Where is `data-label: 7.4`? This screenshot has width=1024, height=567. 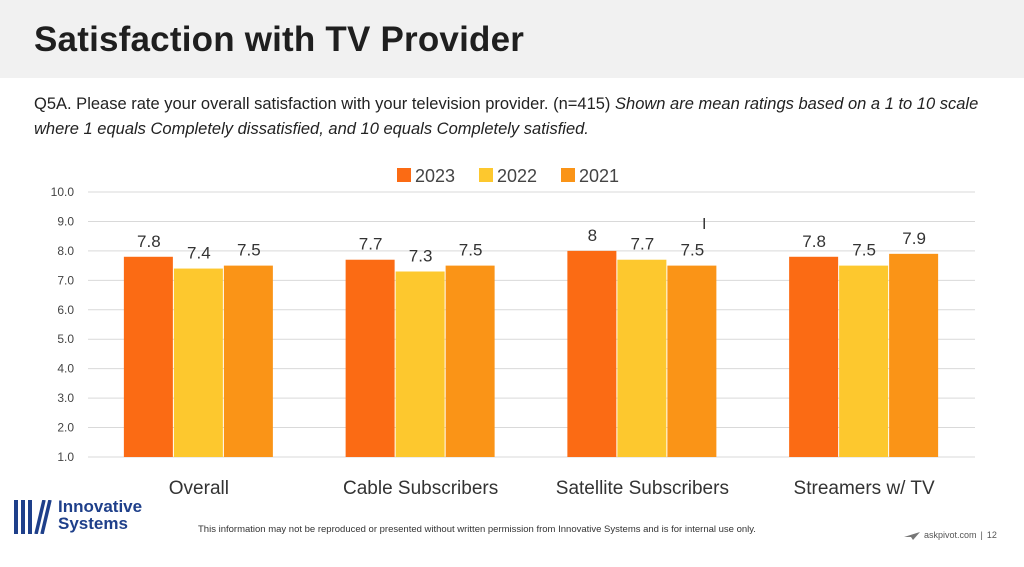
data-label: 7.4 is located at coordinates (199, 253).